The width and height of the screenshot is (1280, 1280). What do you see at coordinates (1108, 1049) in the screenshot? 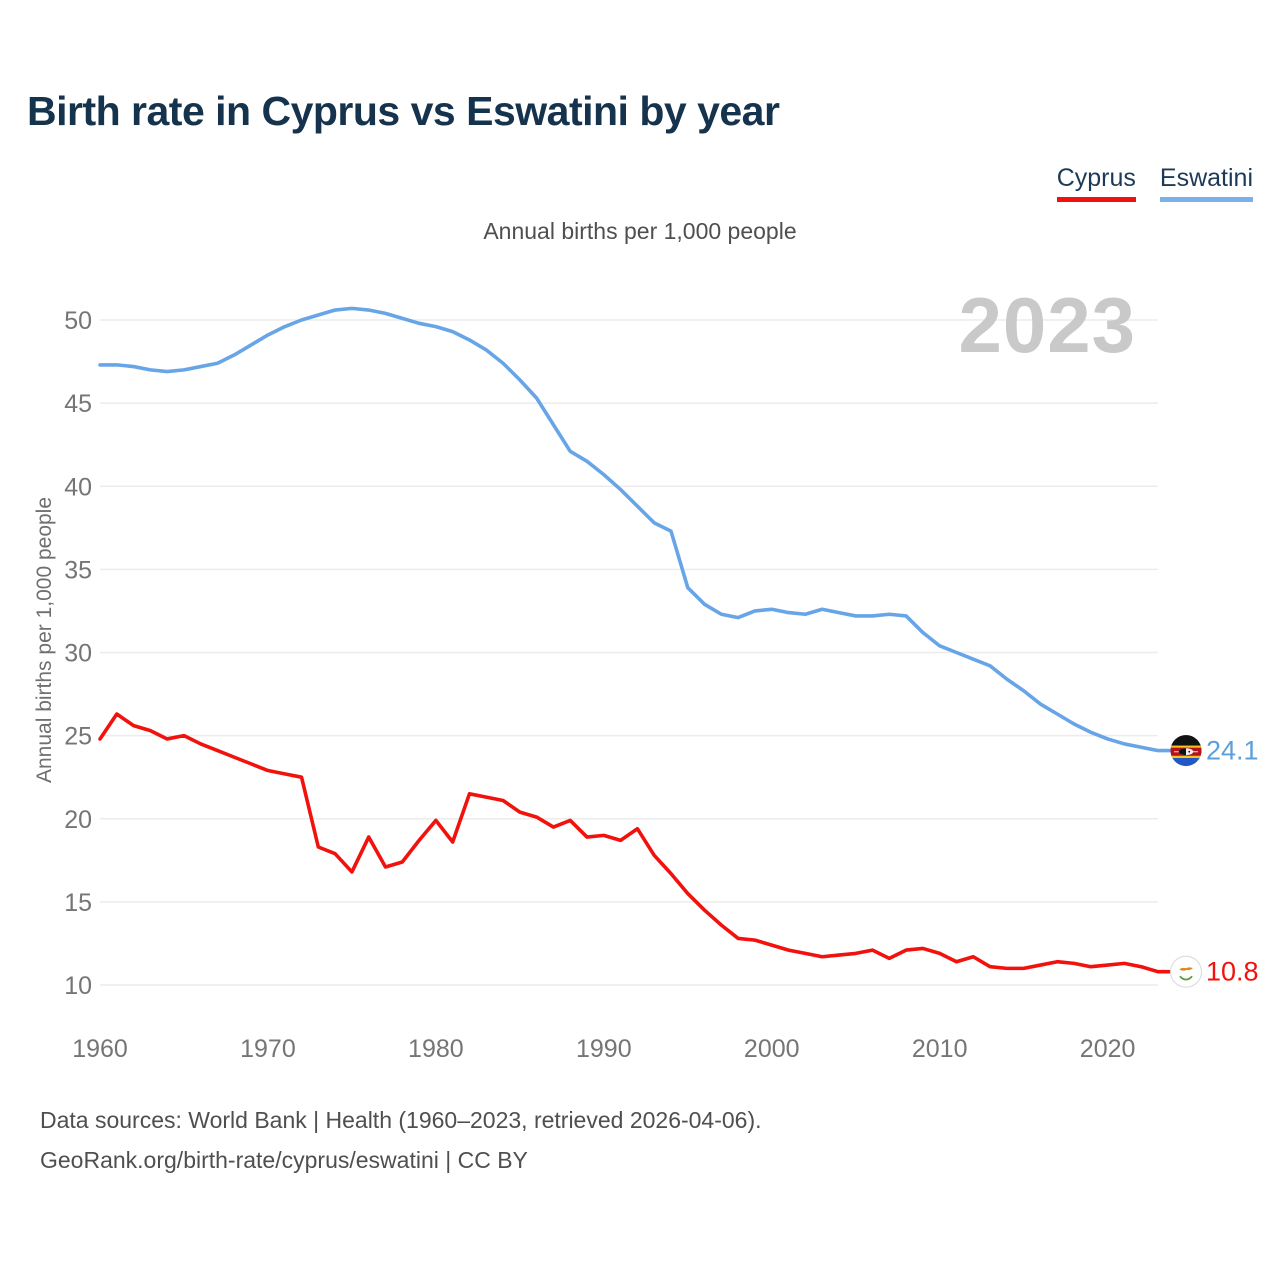
I see `x-tick-label: 2020` at bounding box center [1108, 1049].